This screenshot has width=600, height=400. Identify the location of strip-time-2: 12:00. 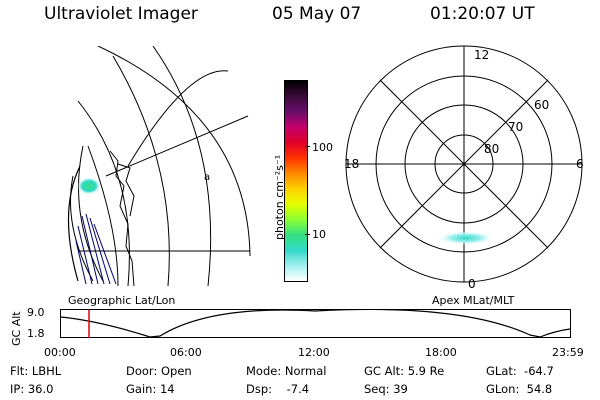
(314, 352).